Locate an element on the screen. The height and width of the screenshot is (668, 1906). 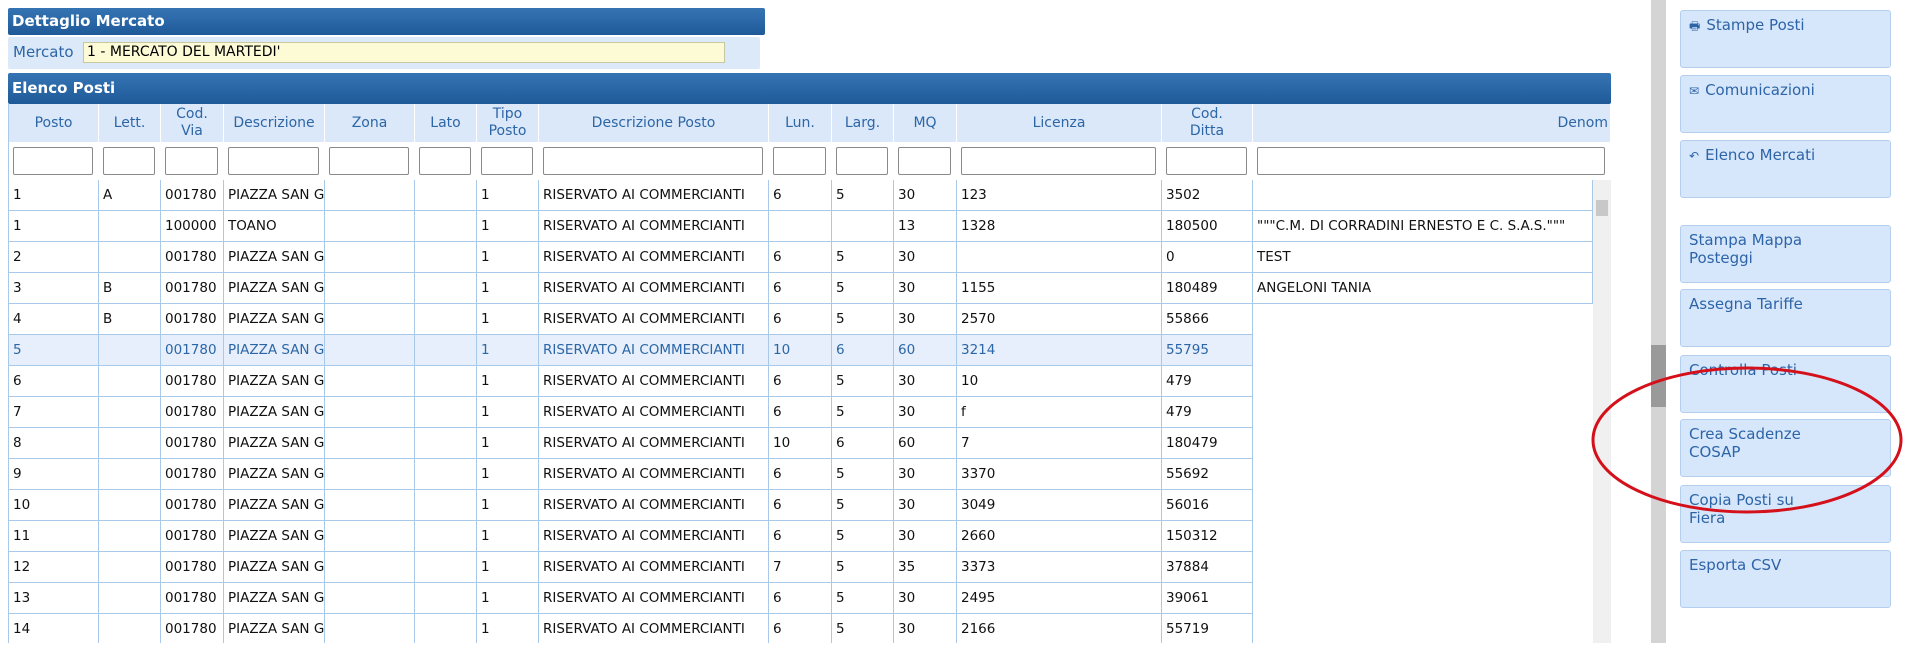
table-cell: 1328 is located at coordinates (1059, 226).